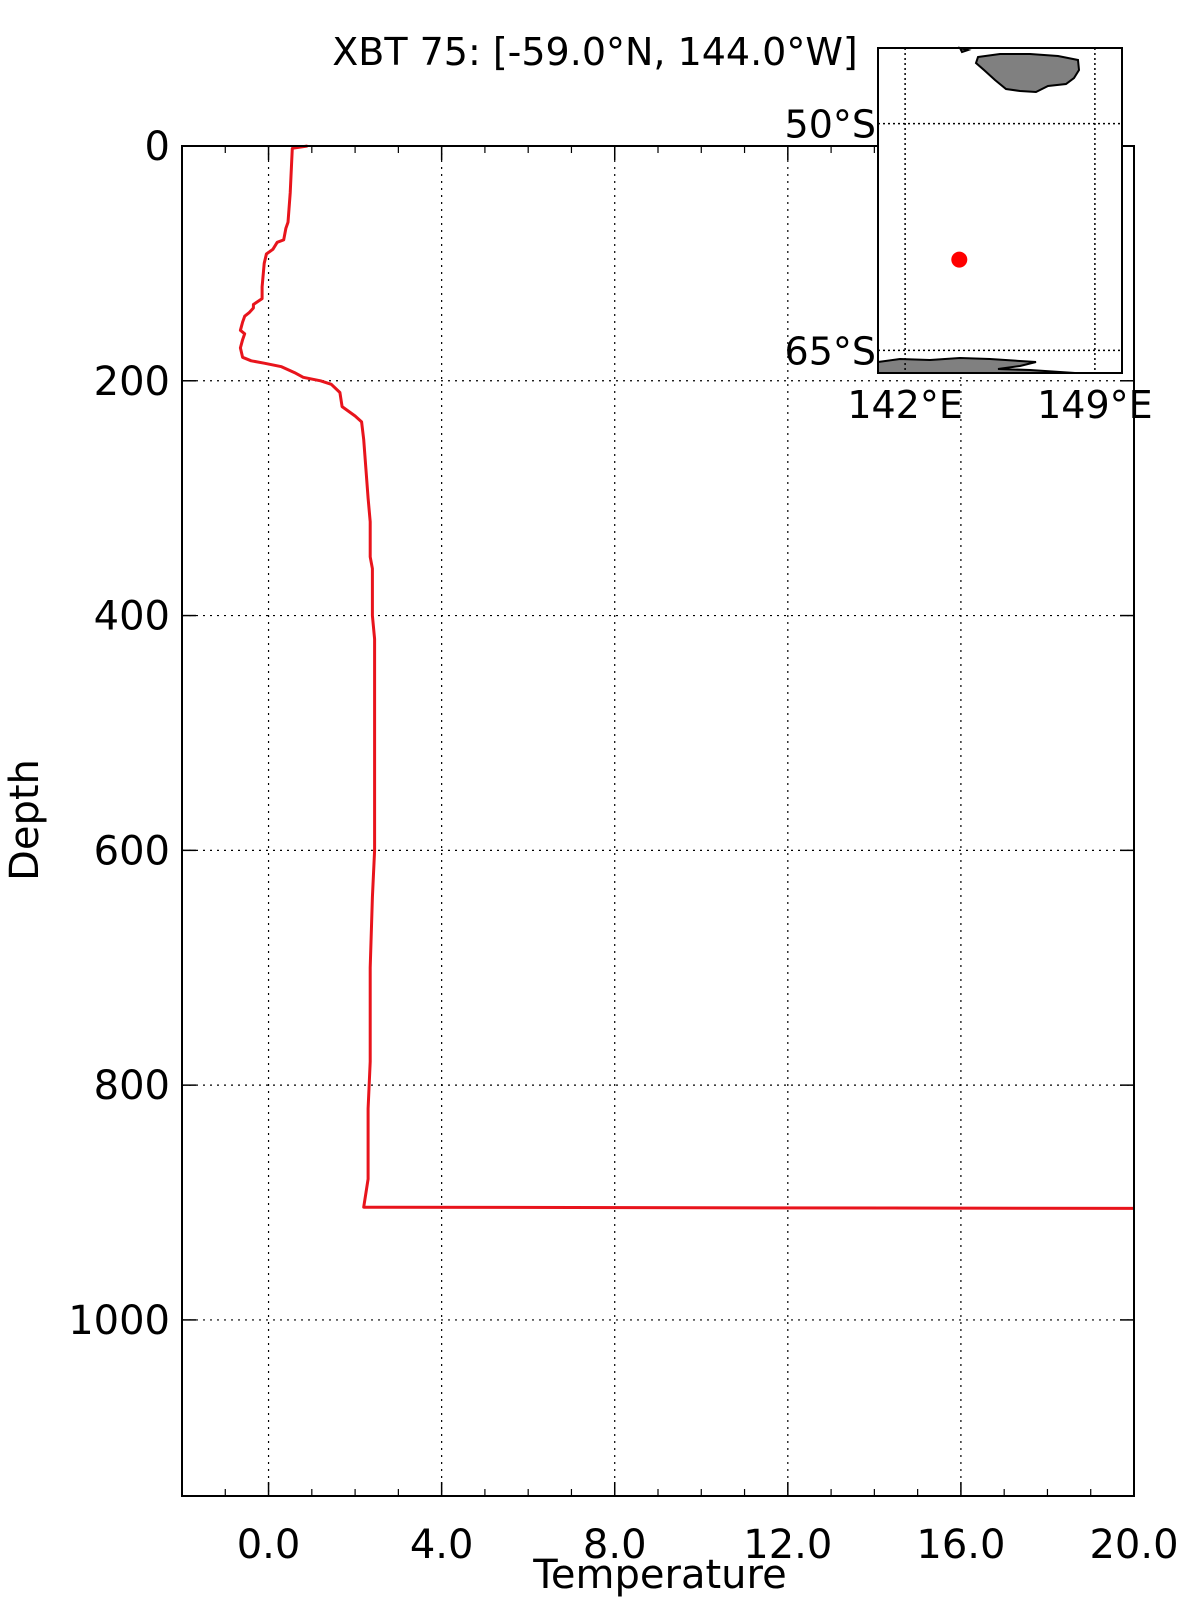 The height and width of the screenshot is (1600, 1200). I want to click on inset-land-north, so click(1027, 73).